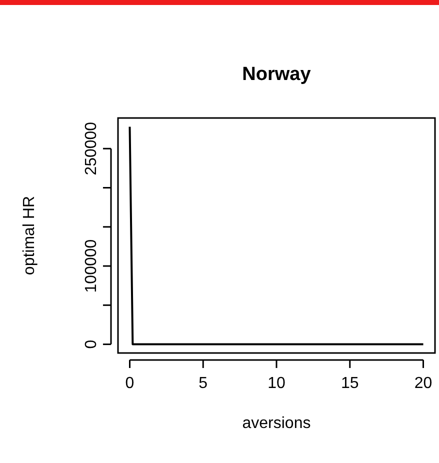 This screenshot has height=463, width=439. What do you see at coordinates (277, 383) in the screenshot?
I see `x-tick-label: 10` at bounding box center [277, 383].